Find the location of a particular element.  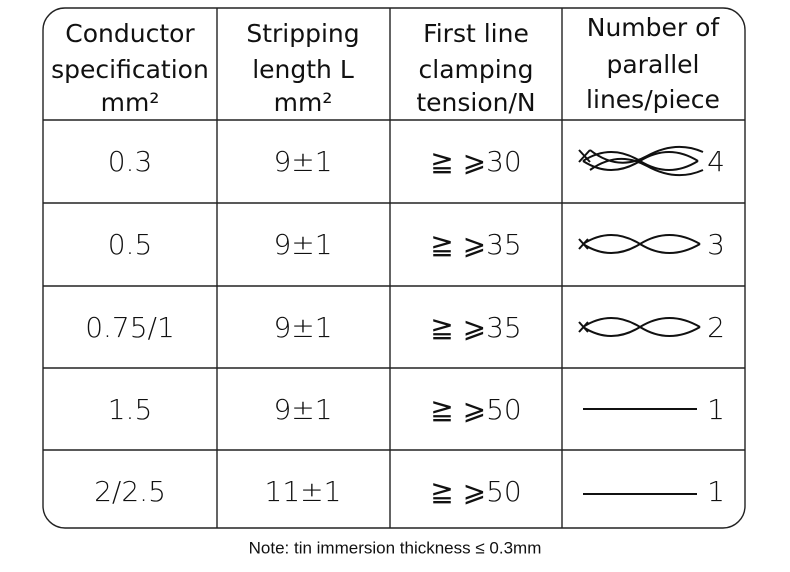

wire-icons is located at coordinates (641, 320).